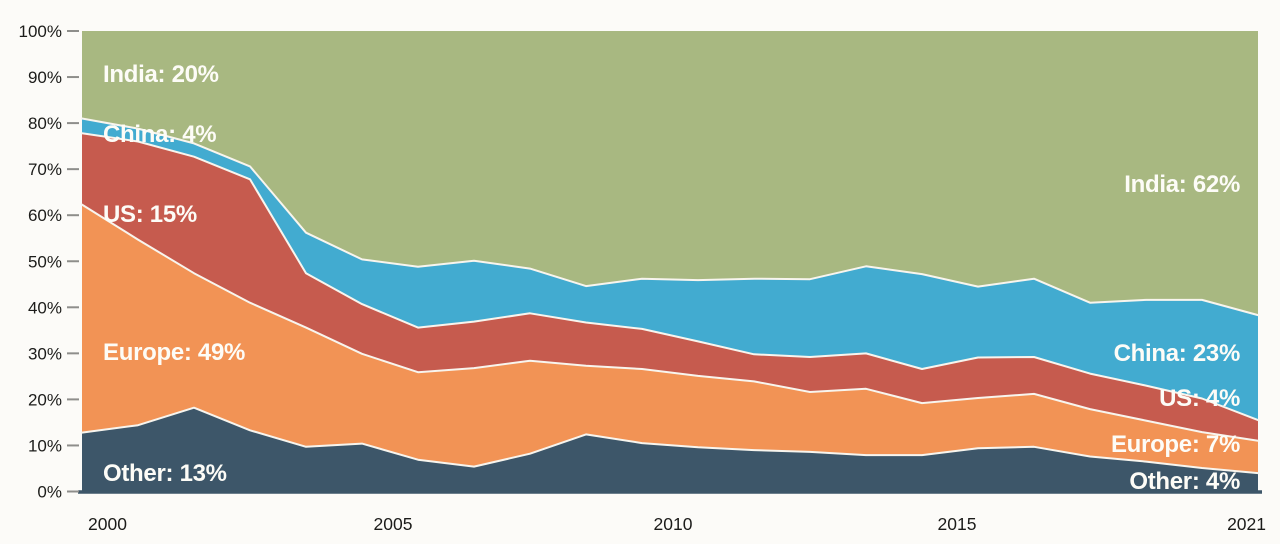  Describe the element at coordinates (670, 440) in the screenshot. I see `boundary-other-top` at that location.